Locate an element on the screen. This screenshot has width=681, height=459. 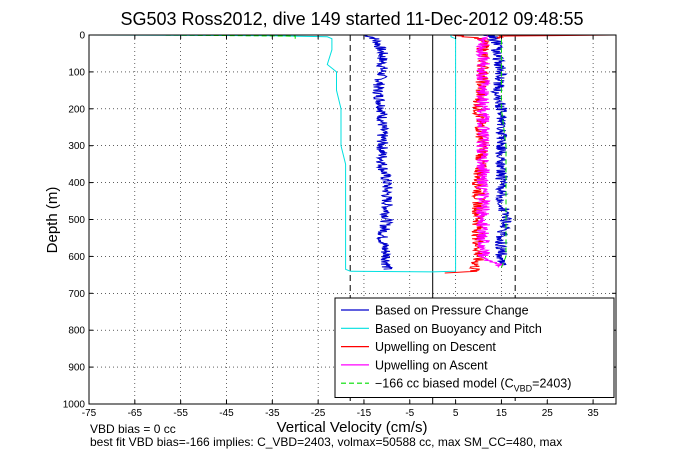
x-tick-label: 5 is located at coordinates (456, 413).